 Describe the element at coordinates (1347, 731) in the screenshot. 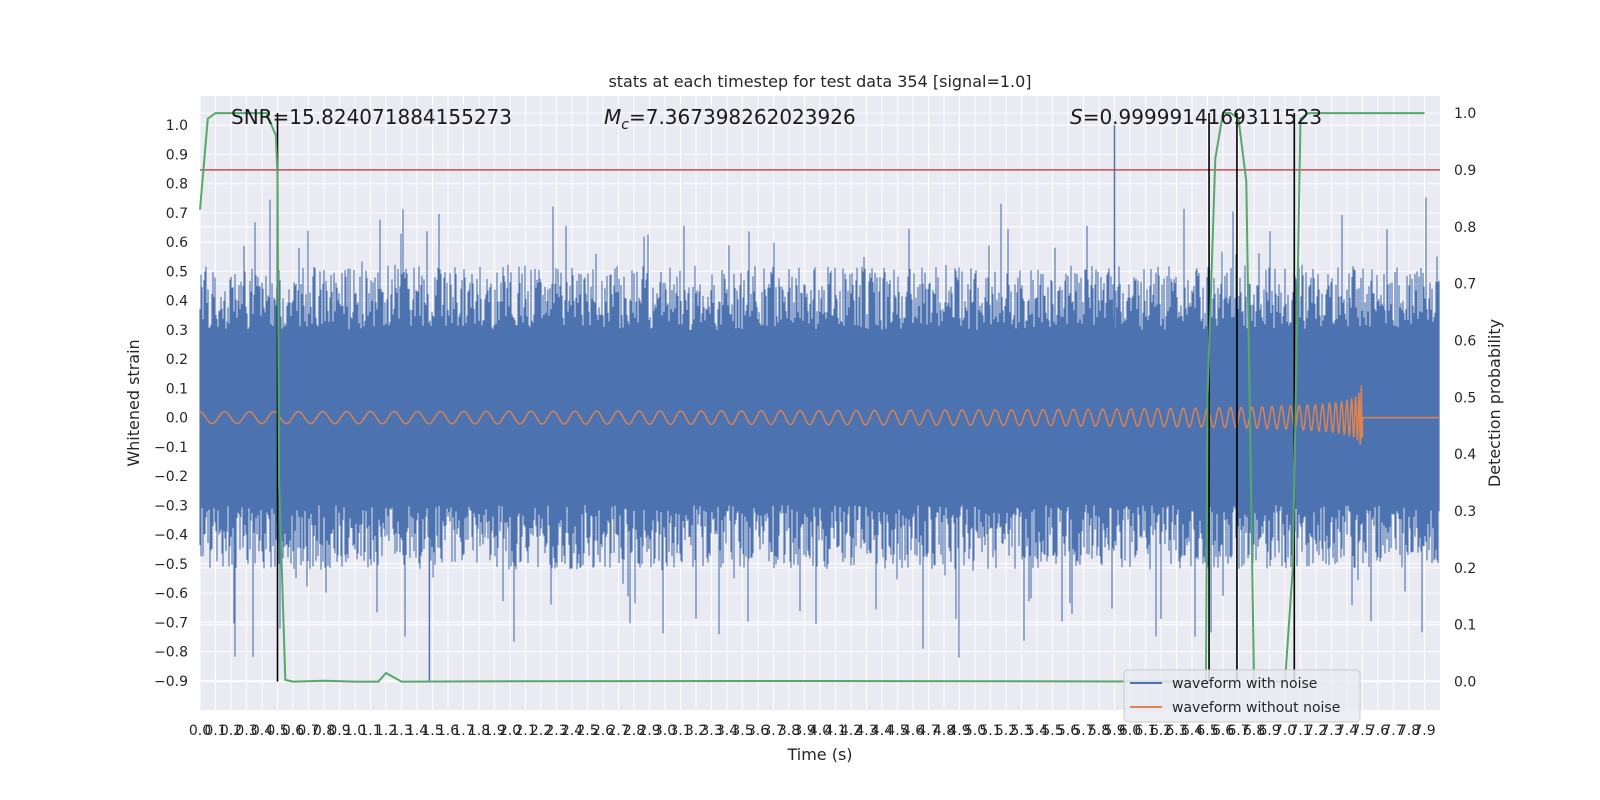

I see `x-tick-label: 7.4` at that location.